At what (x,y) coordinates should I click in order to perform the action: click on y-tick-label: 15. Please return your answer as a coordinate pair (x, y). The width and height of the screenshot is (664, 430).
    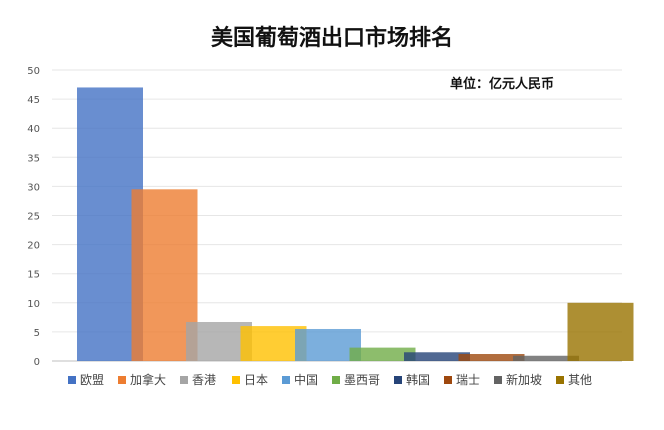
    Looking at the image, I should click on (33, 275).